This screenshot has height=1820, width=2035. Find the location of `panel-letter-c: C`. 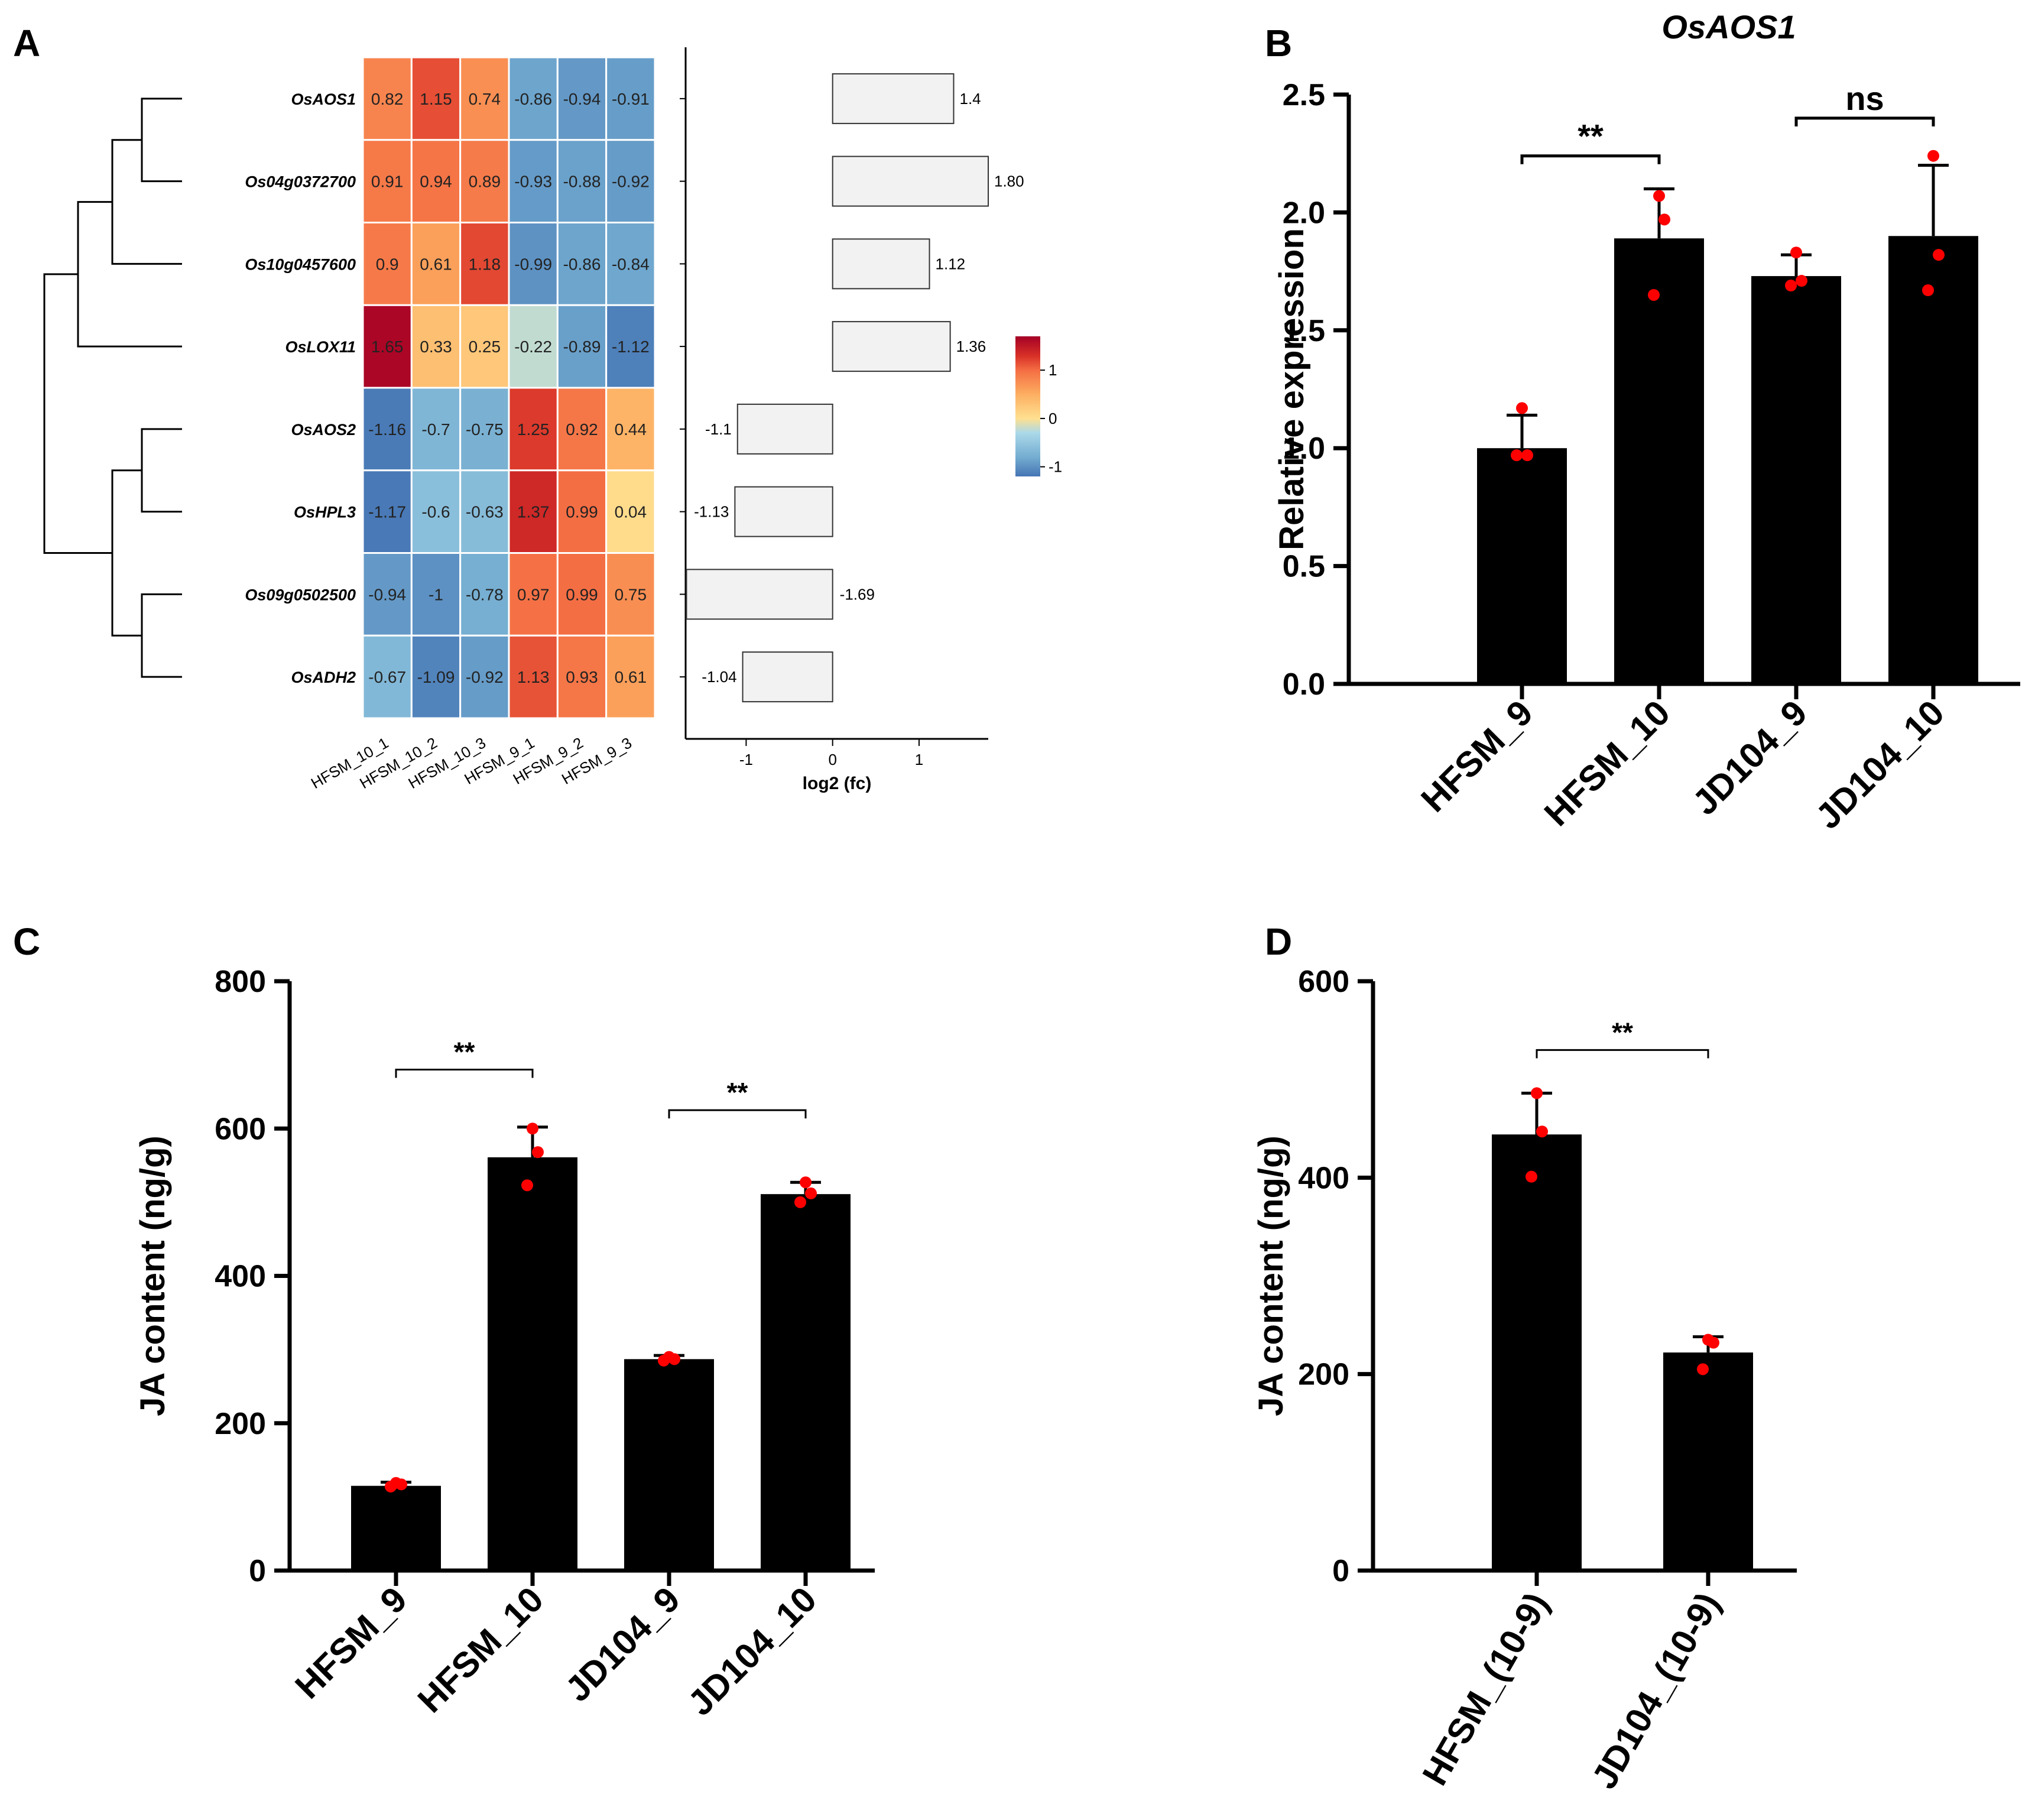

panel-letter-c: C is located at coordinates (26, 942).